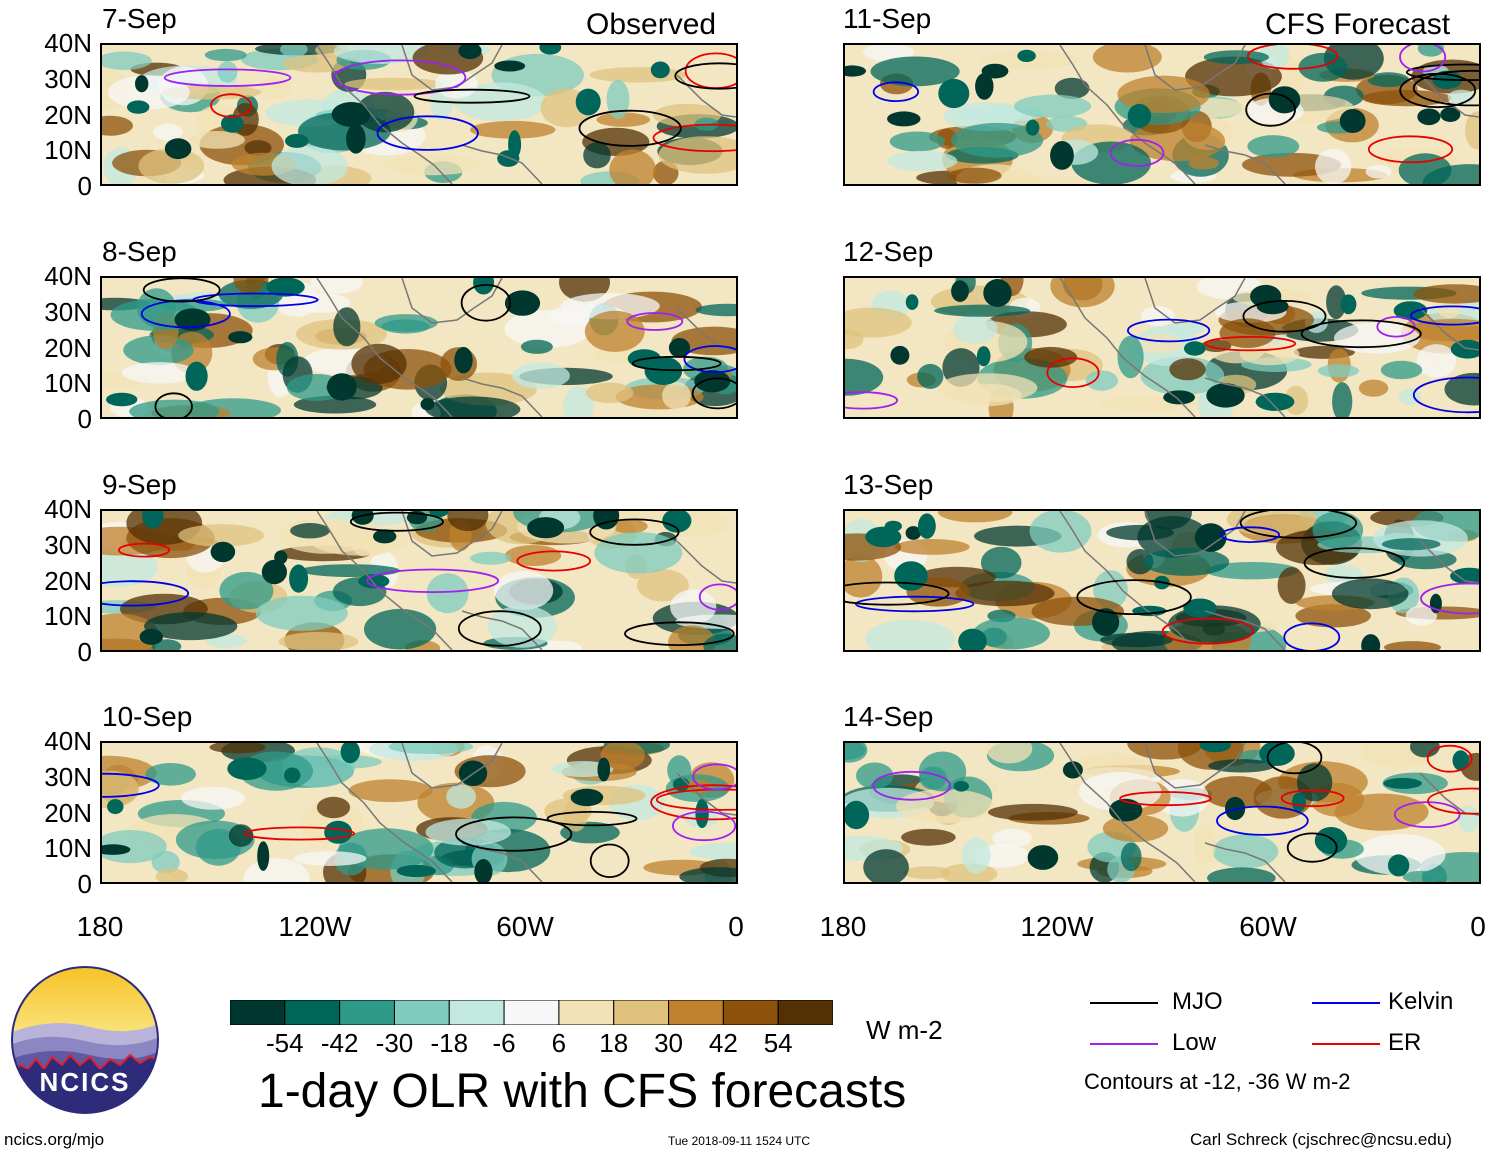 This screenshot has width=1510, height=1157. Describe the element at coordinates (1194, 1042) in the screenshot. I see `legend-label-low: Low` at that location.